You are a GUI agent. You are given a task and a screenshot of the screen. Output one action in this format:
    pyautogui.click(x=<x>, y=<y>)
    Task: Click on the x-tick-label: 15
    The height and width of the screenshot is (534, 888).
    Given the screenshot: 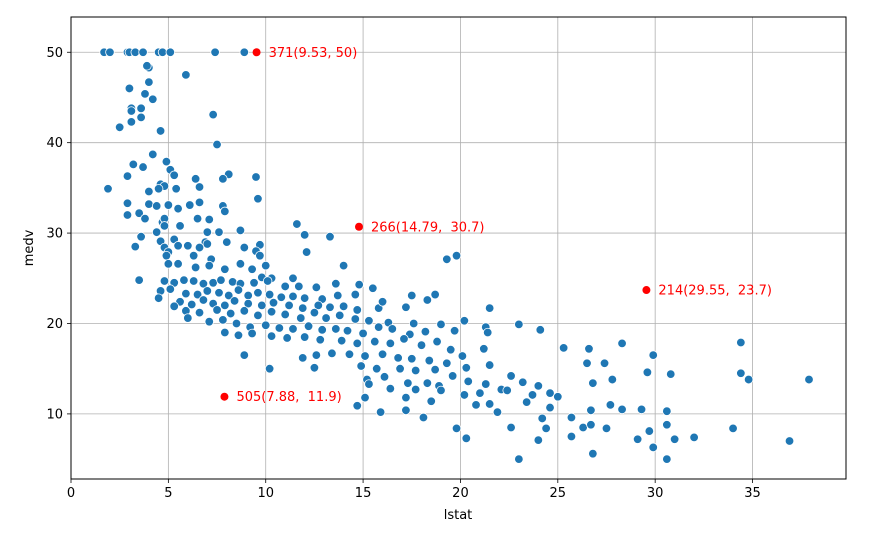 What is the action you would take?
    pyautogui.click(x=363, y=493)
    